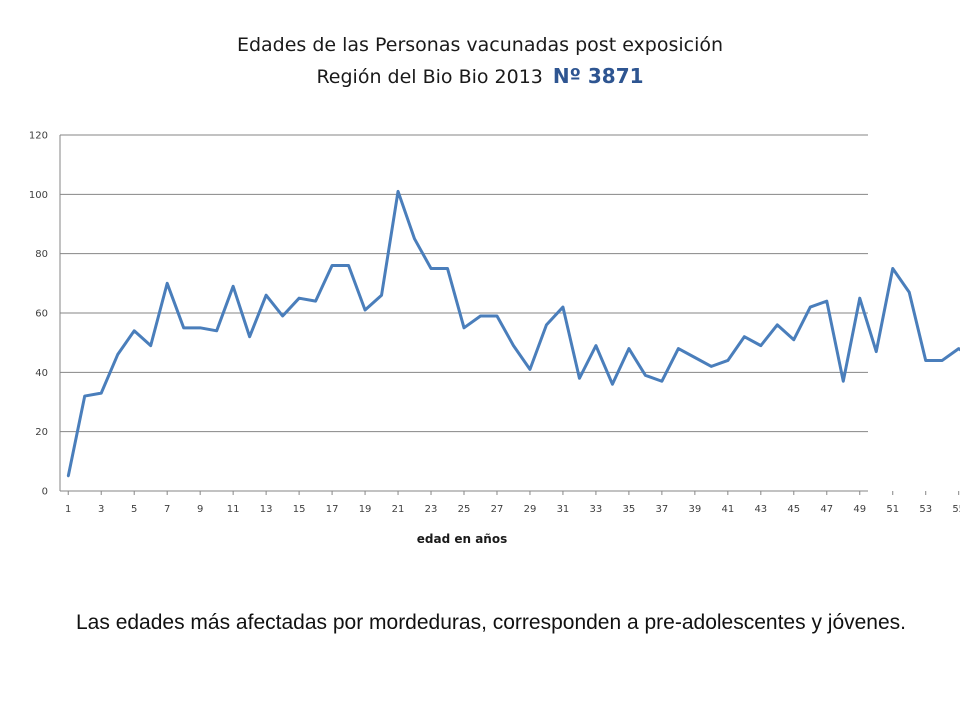  What do you see at coordinates (134, 509) in the screenshot?
I see `x-tick-label-5: 5` at bounding box center [134, 509].